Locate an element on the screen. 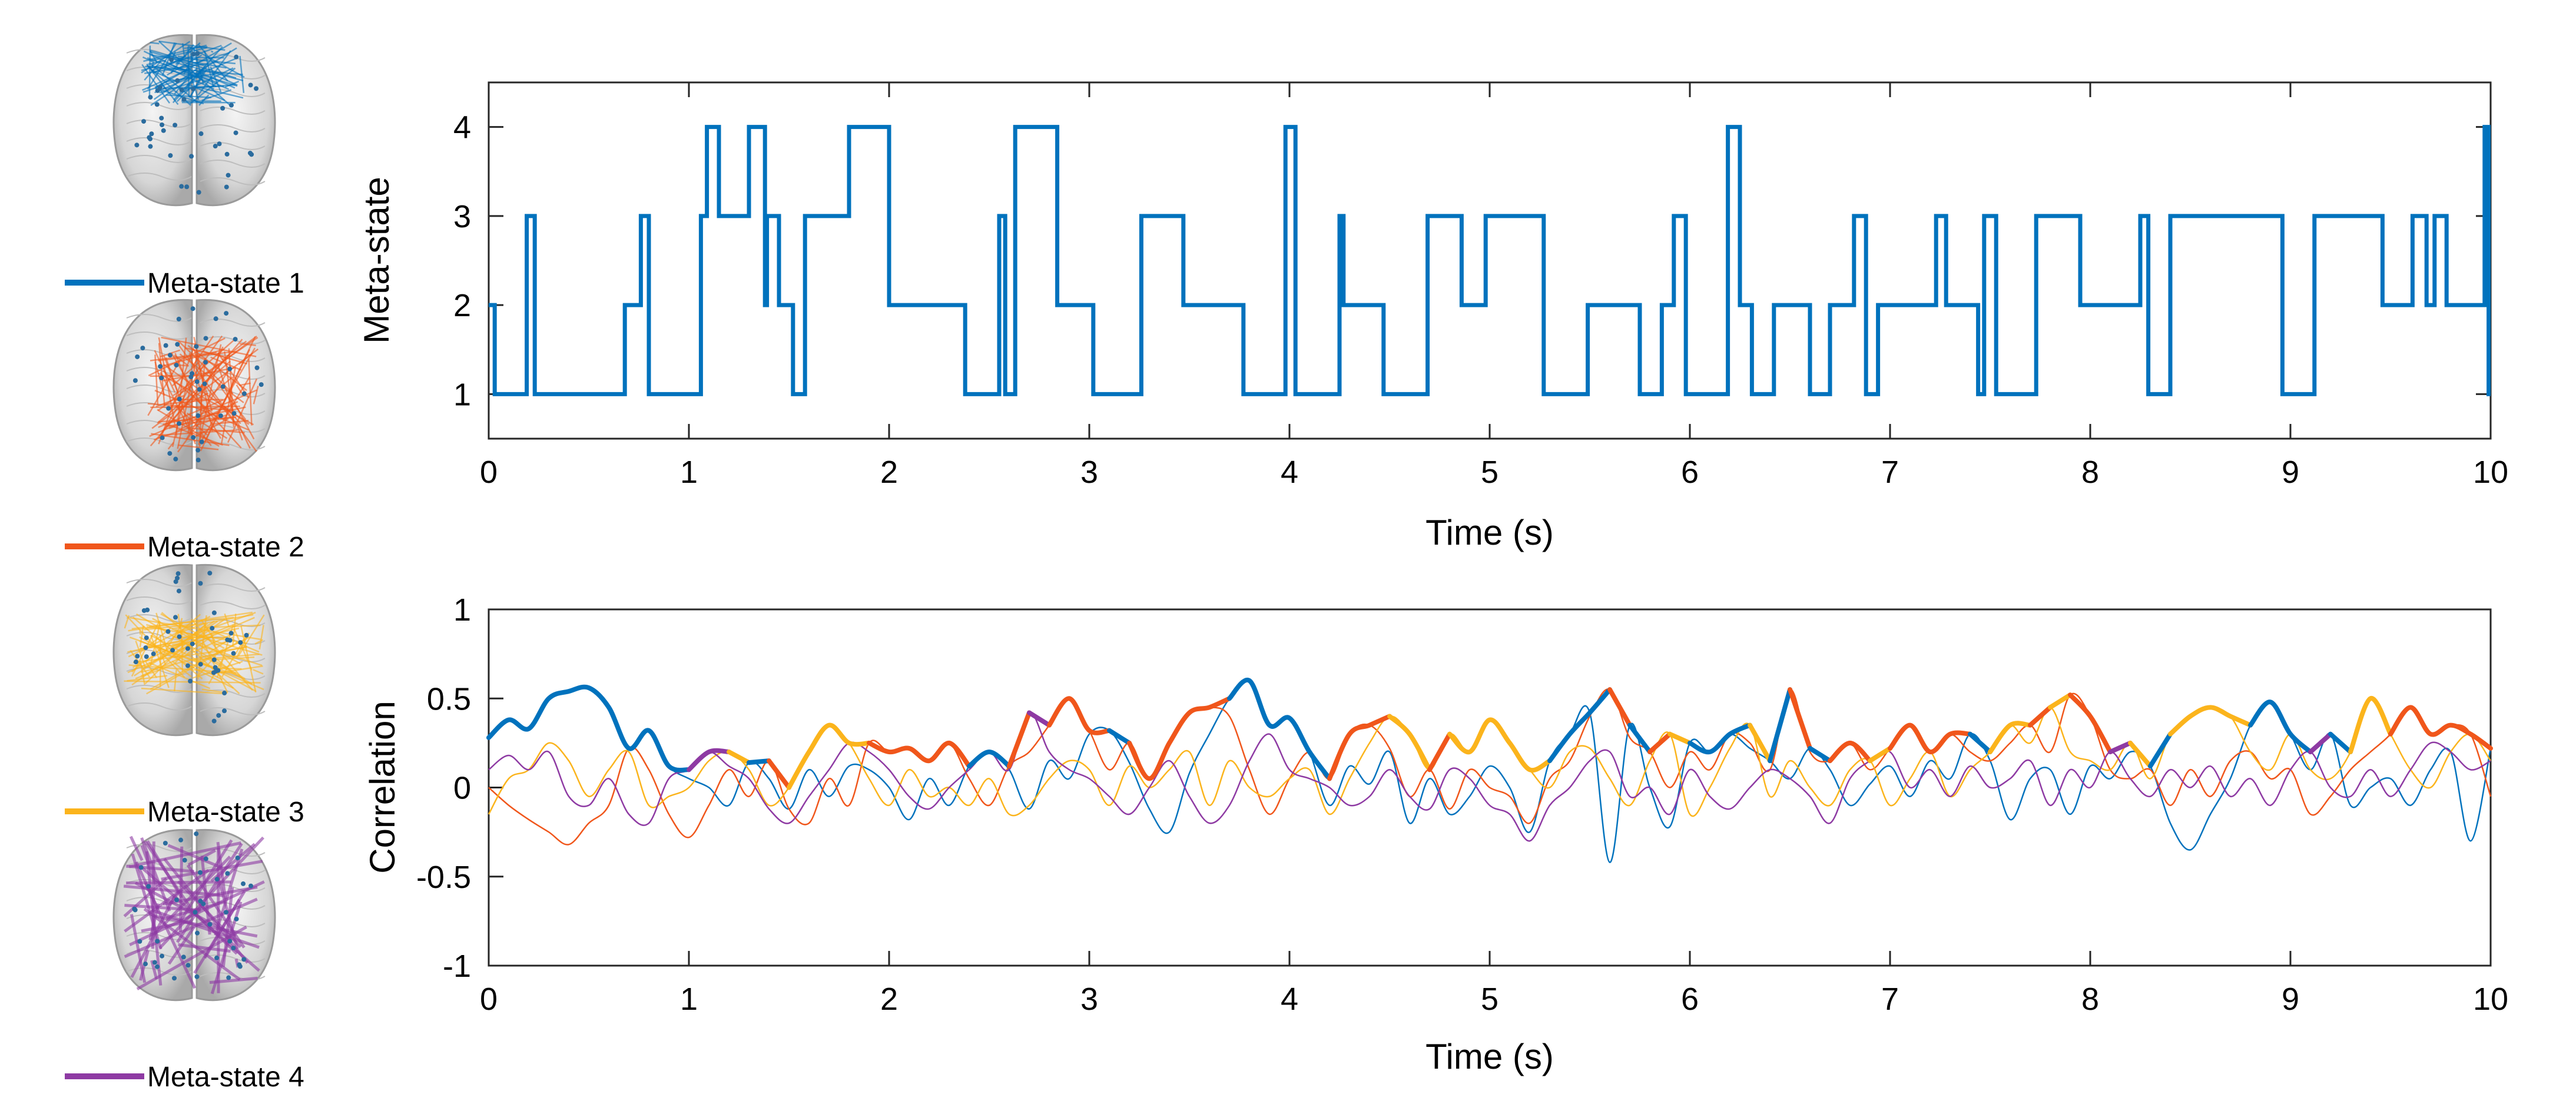  top-y-label: Meta-state is located at coordinates (376, 260).